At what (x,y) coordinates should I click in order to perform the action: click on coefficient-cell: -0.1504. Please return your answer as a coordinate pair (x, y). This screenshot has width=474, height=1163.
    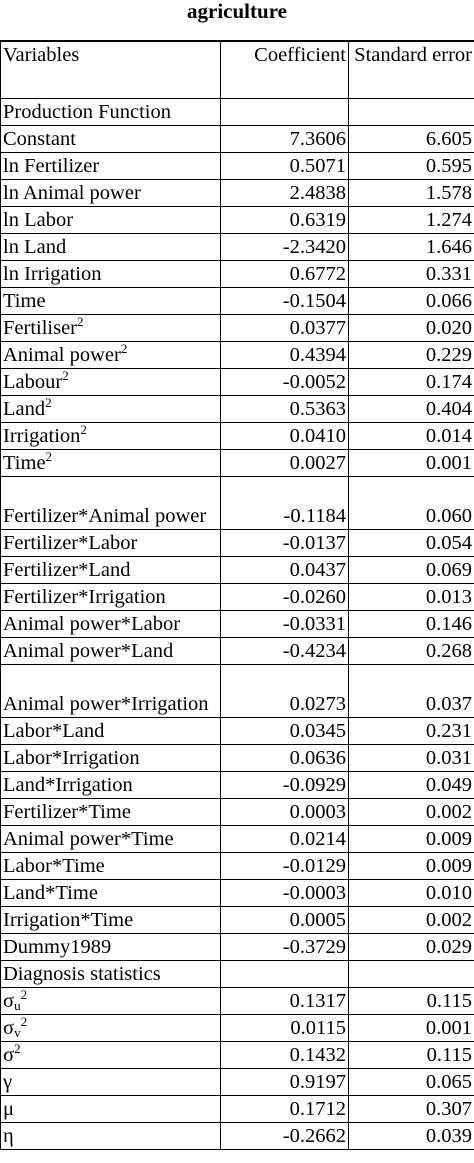
    Looking at the image, I should click on (284, 301).